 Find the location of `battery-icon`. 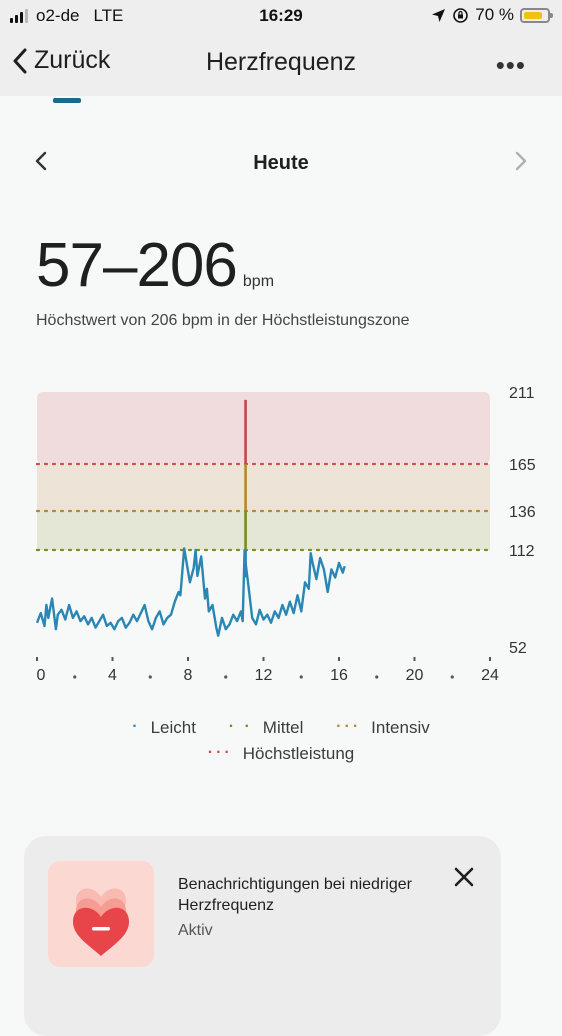

battery-icon is located at coordinates (536, 15).